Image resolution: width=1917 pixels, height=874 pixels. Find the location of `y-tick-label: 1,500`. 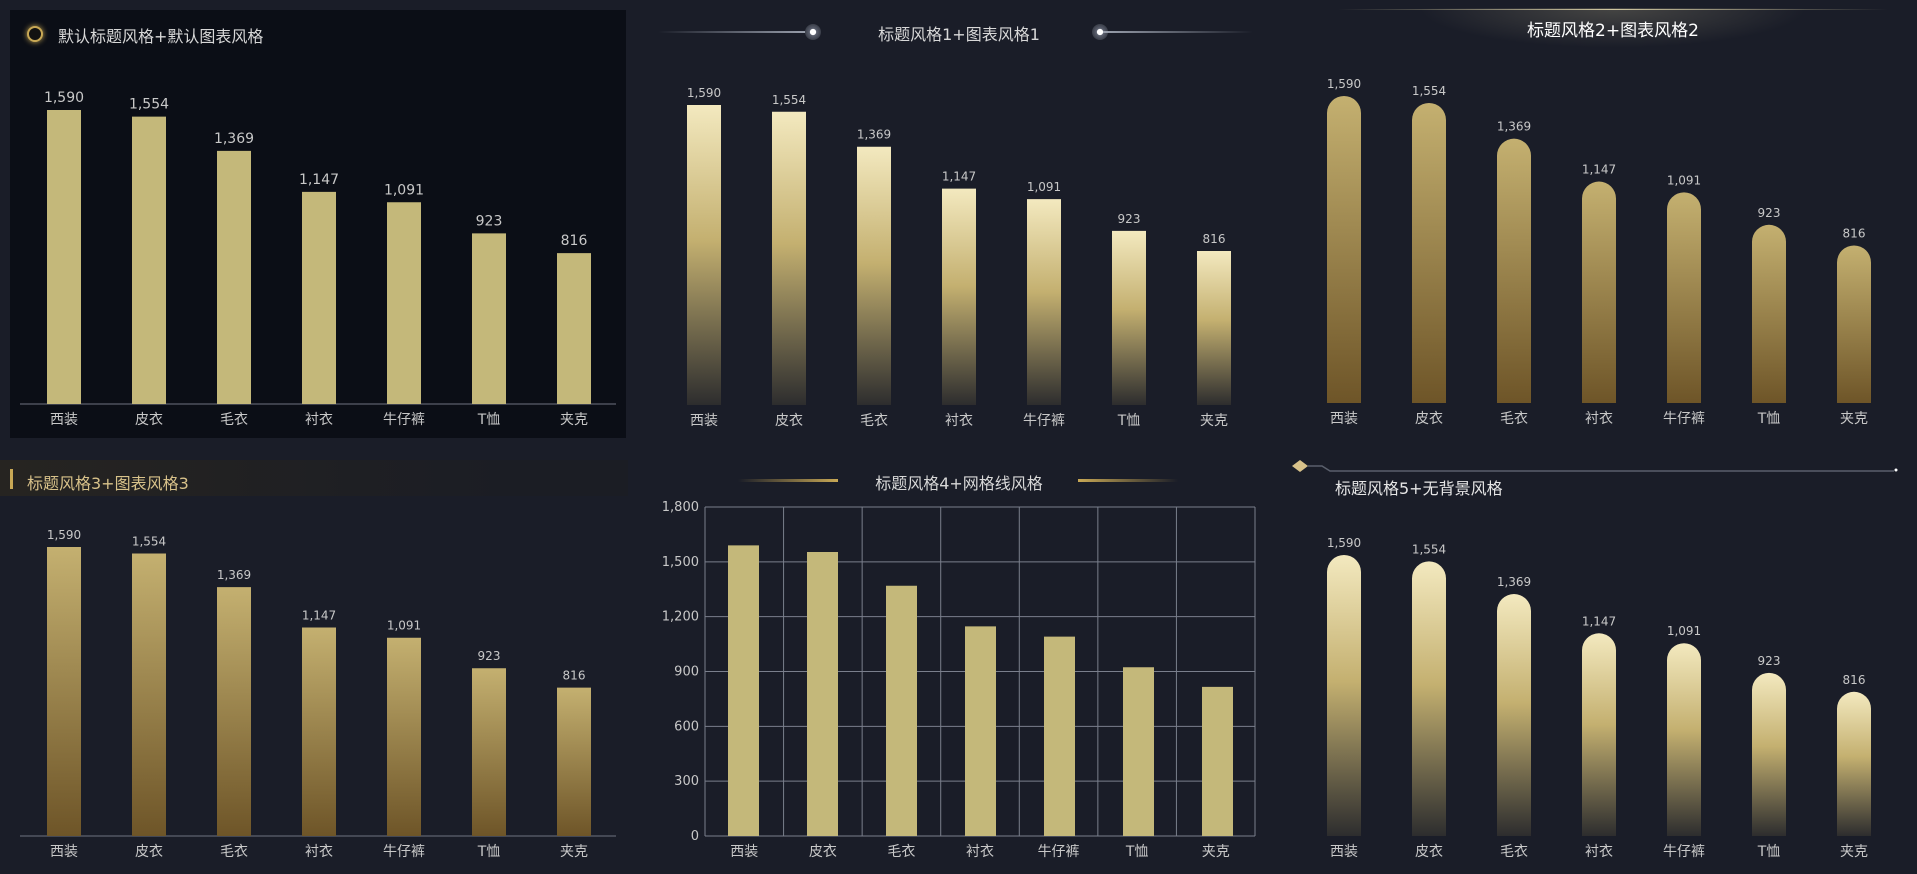

y-tick-label: 1,500 is located at coordinates (680, 562).